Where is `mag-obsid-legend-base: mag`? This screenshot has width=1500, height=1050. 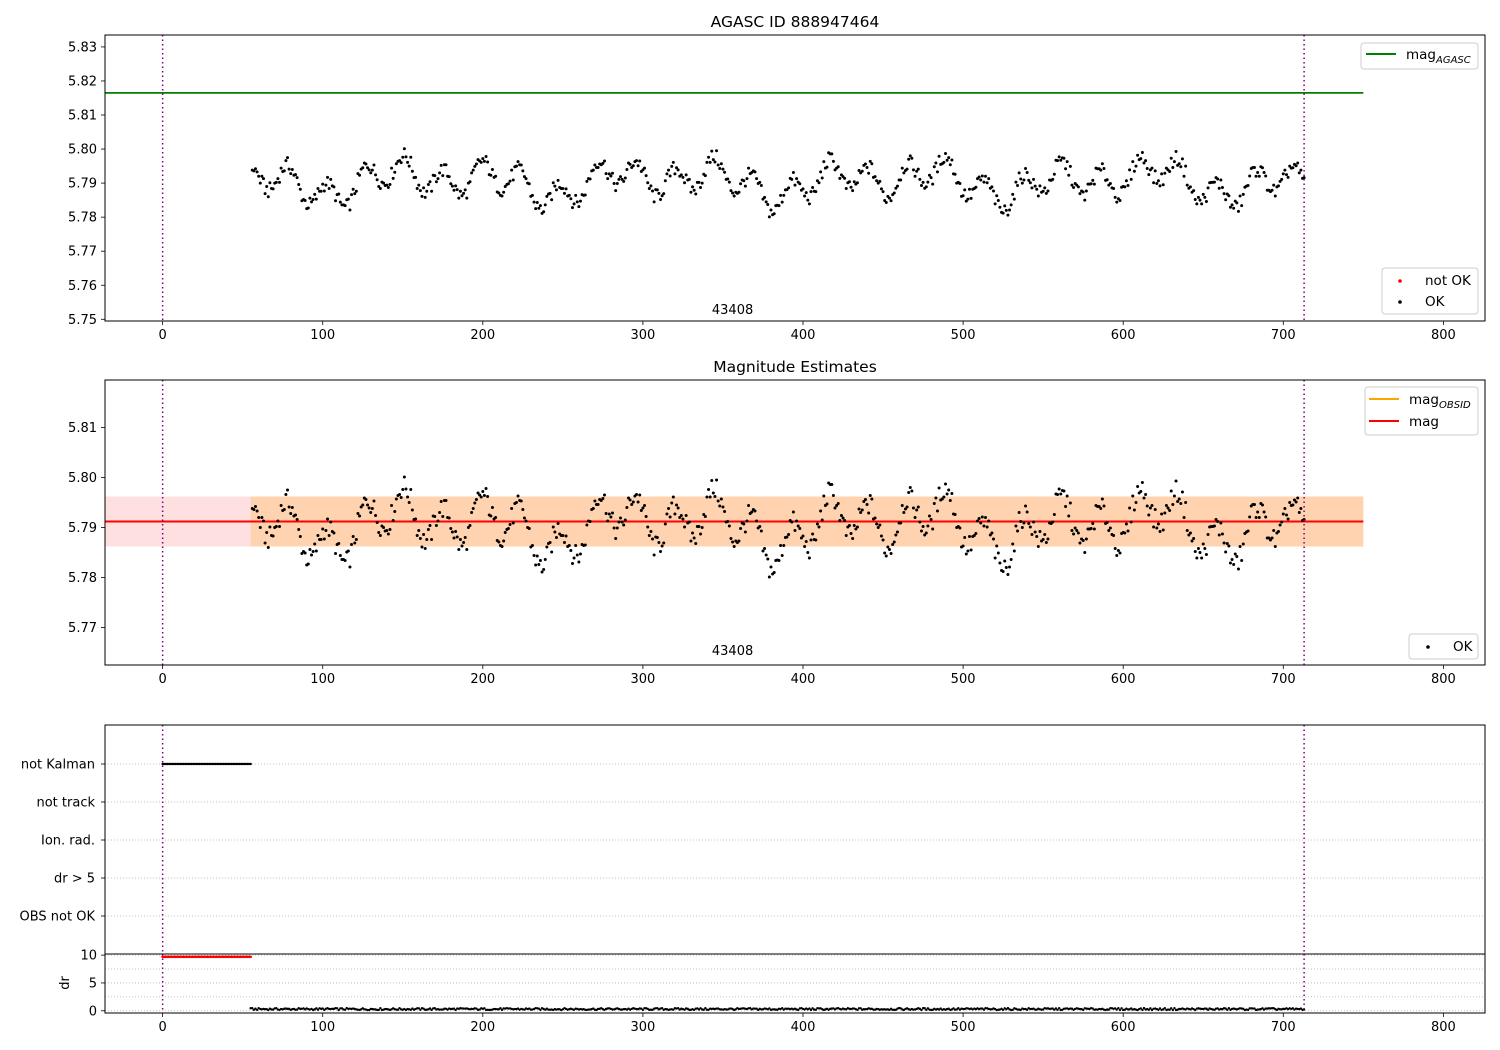 mag-obsid-legend-base: mag is located at coordinates (1424, 400).